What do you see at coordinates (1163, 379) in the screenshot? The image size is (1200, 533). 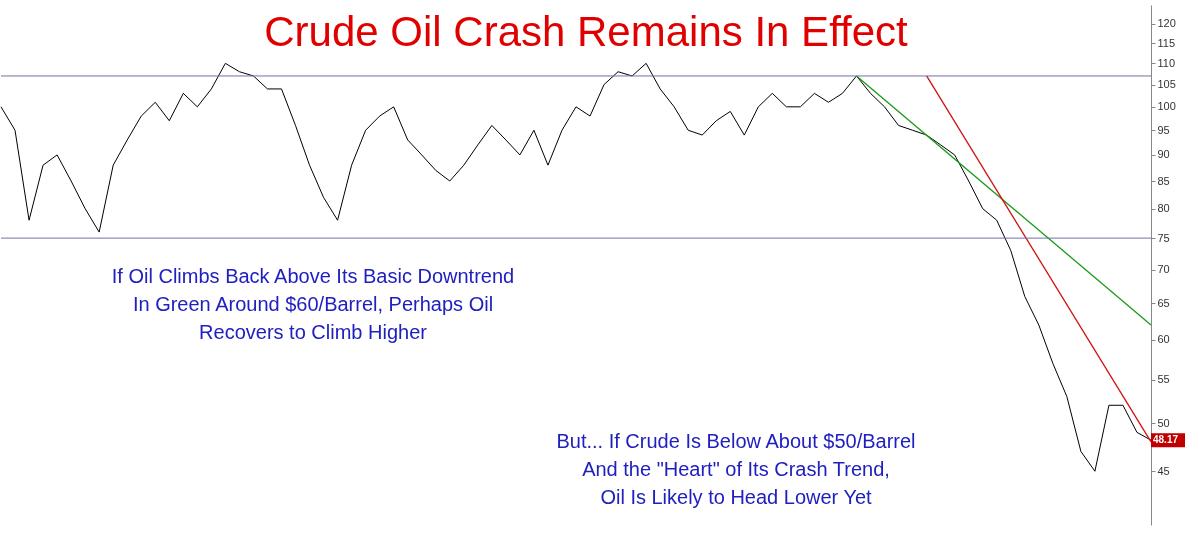 I see `y-tick-label: 55` at bounding box center [1163, 379].